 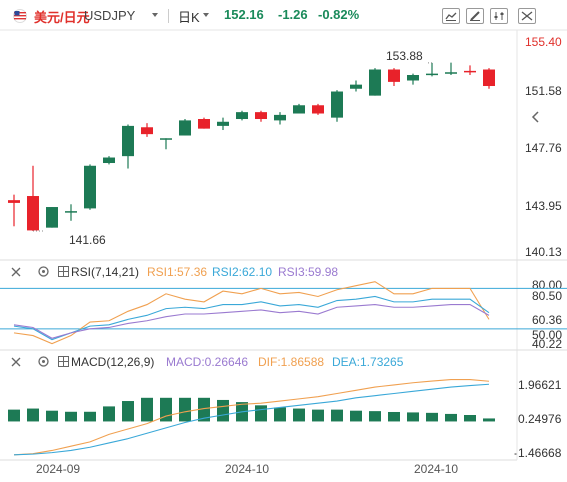 I want to click on rsi2-value: RSI2:62.10, so click(x=242, y=272).